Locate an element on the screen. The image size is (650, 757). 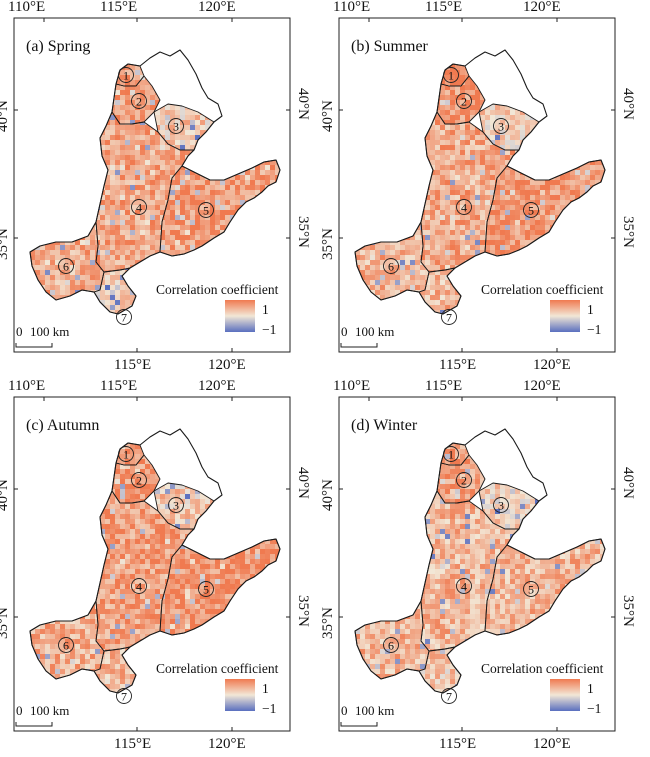
panel-title: (c) Autumn is located at coordinates (62, 426).